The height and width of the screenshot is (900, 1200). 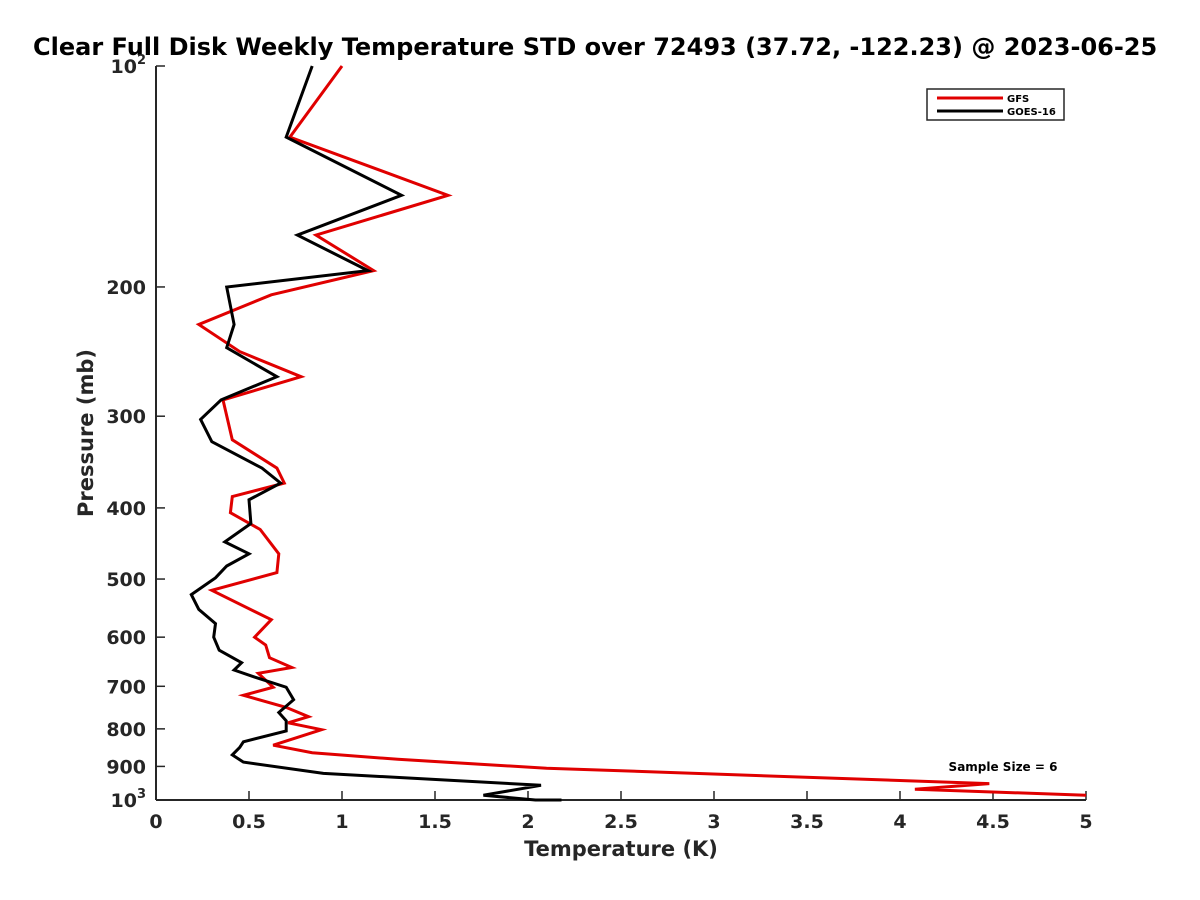 What do you see at coordinates (341, 822) in the screenshot?
I see `x-tick-label: 1` at bounding box center [341, 822].